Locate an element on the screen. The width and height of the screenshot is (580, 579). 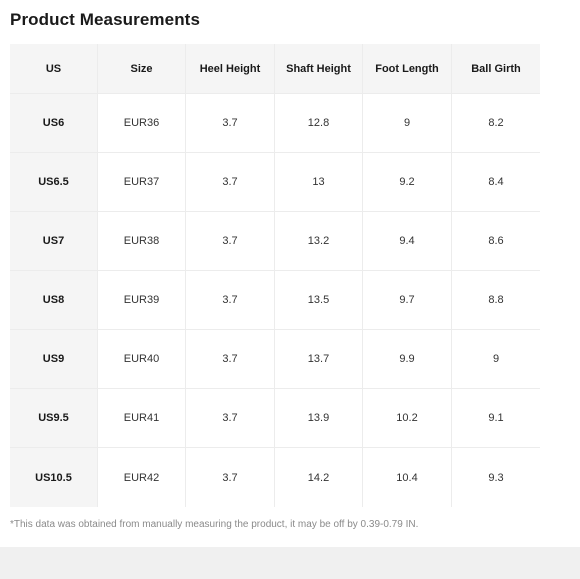
cell-eur-size: EUR36 is located at coordinates (142, 123).